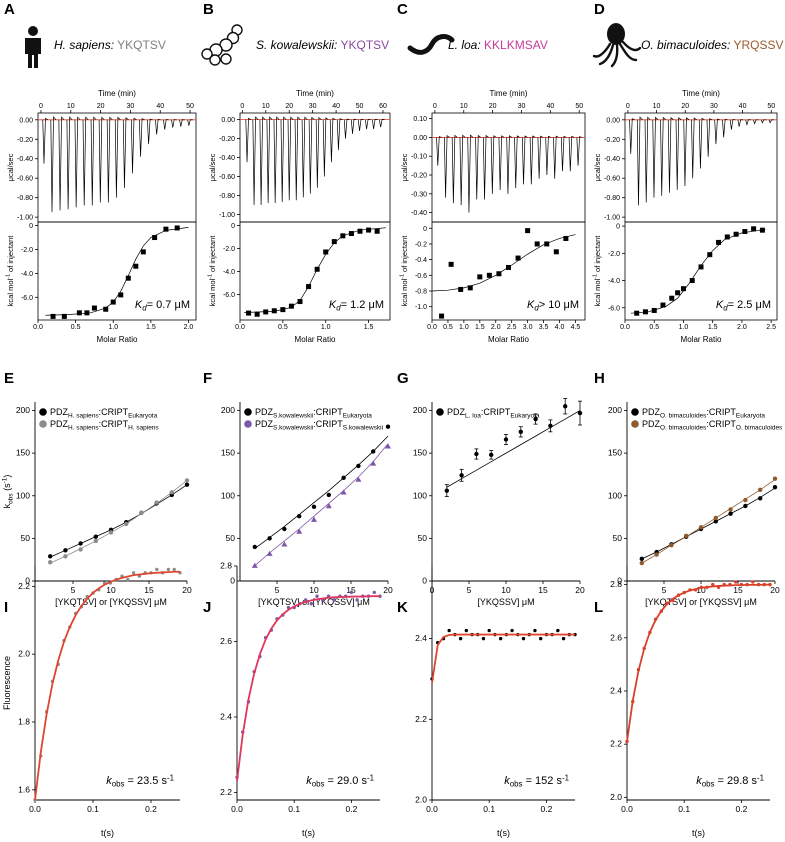 This screenshot has width=785, height=842. What do you see at coordinates (628, 106) in the screenshot?
I see `x-tick-label: 0` at bounding box center [628, 106].